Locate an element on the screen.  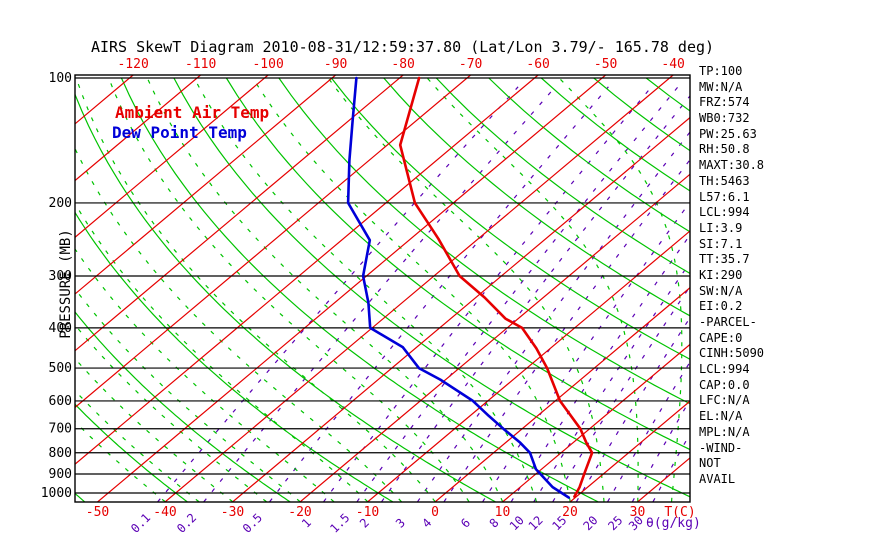
moist-adiabat-line is located at coordinates (188, 394).